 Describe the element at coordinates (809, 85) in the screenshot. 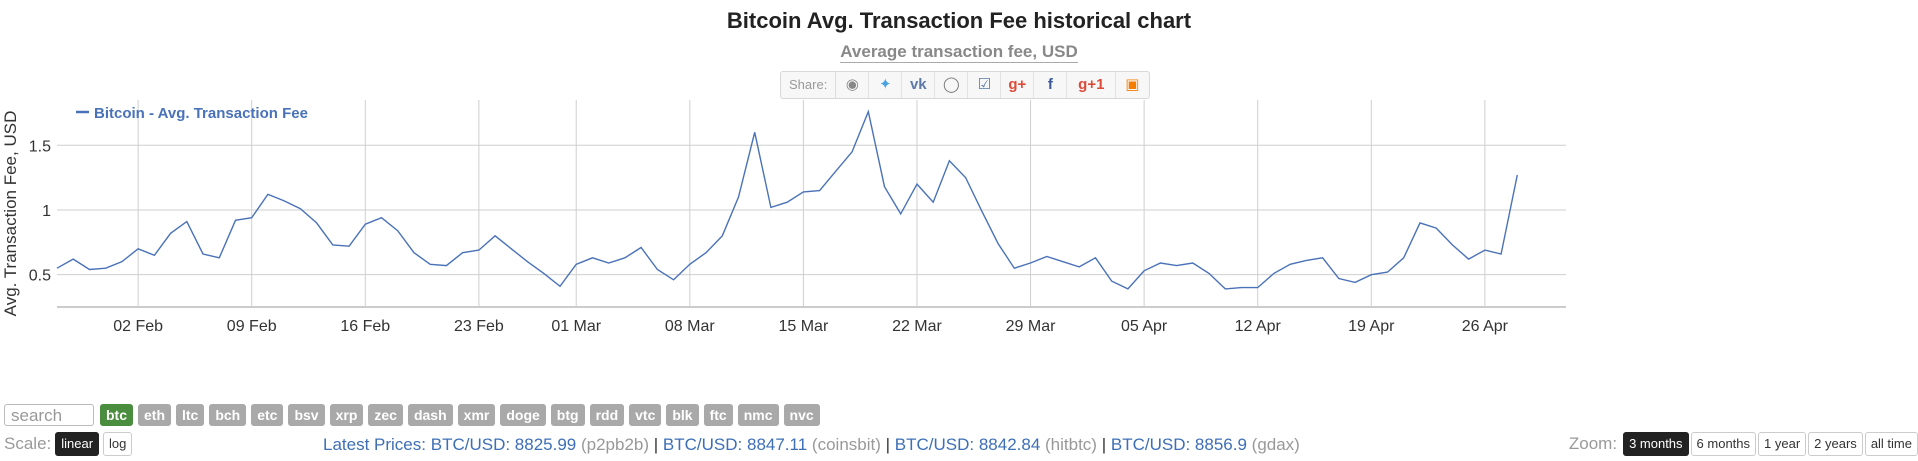

I see `share-label: Share:` at that location.